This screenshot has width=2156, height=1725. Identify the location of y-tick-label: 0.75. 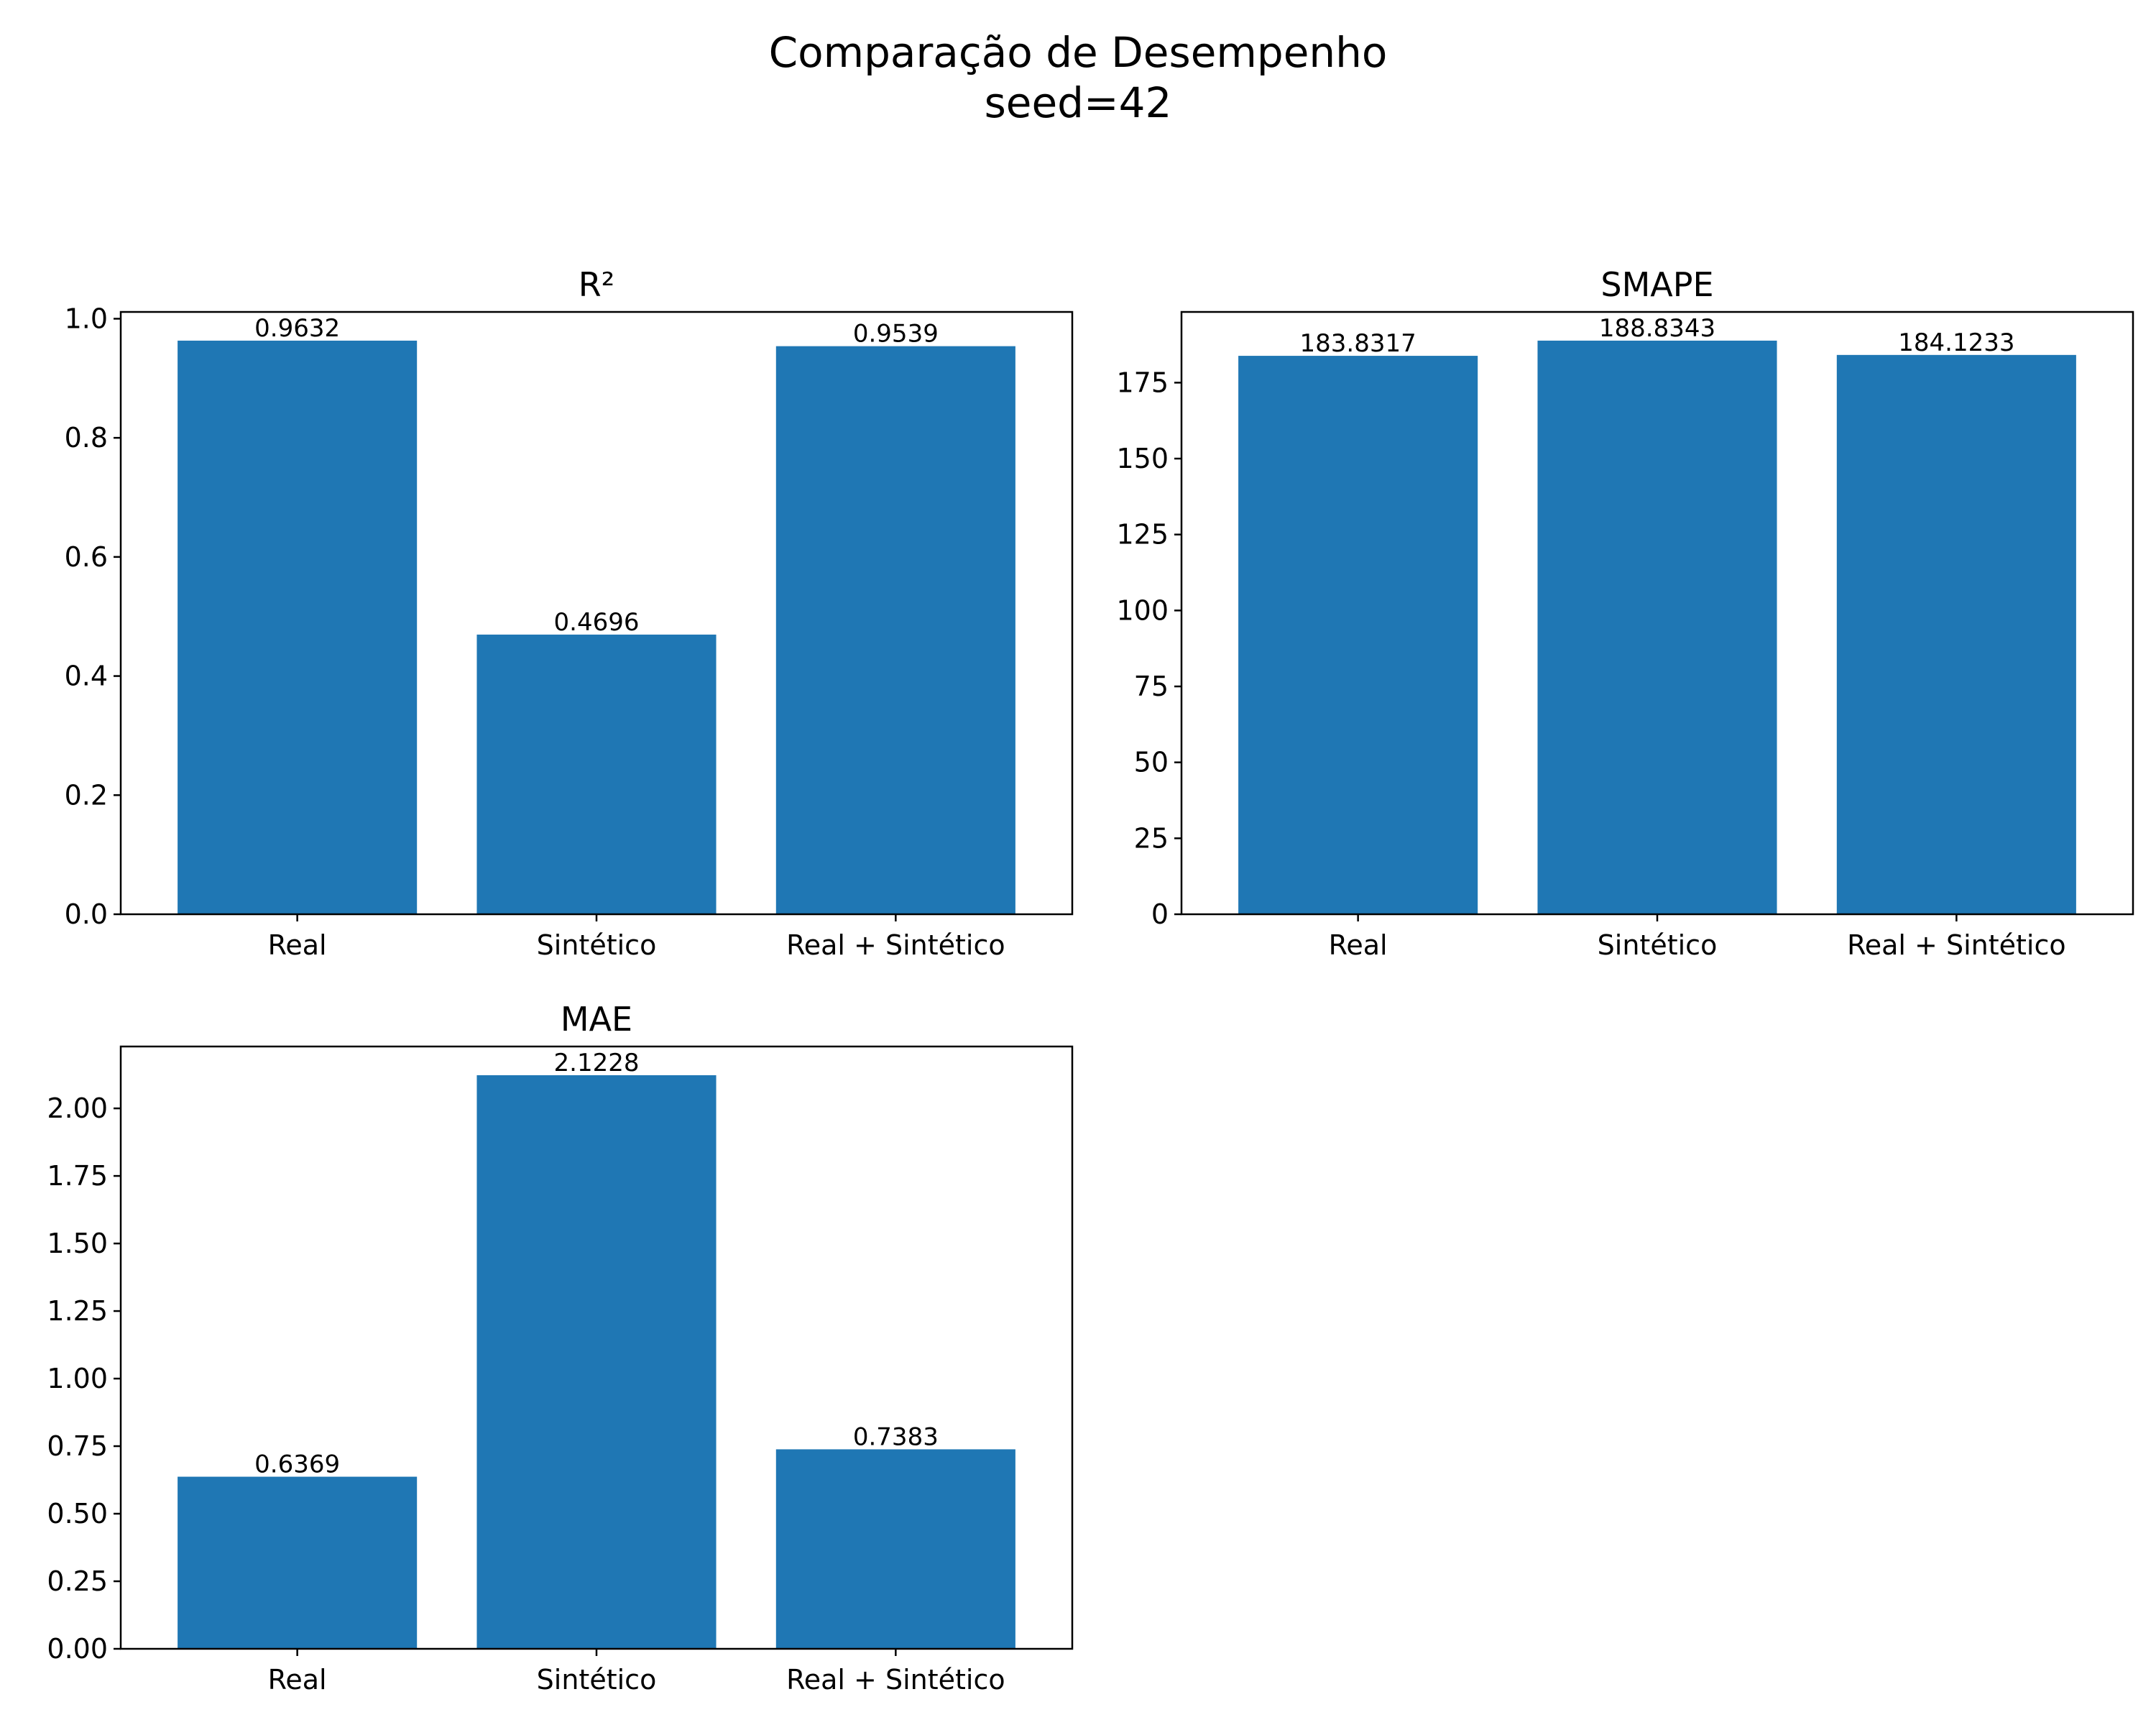
(77, 1446).